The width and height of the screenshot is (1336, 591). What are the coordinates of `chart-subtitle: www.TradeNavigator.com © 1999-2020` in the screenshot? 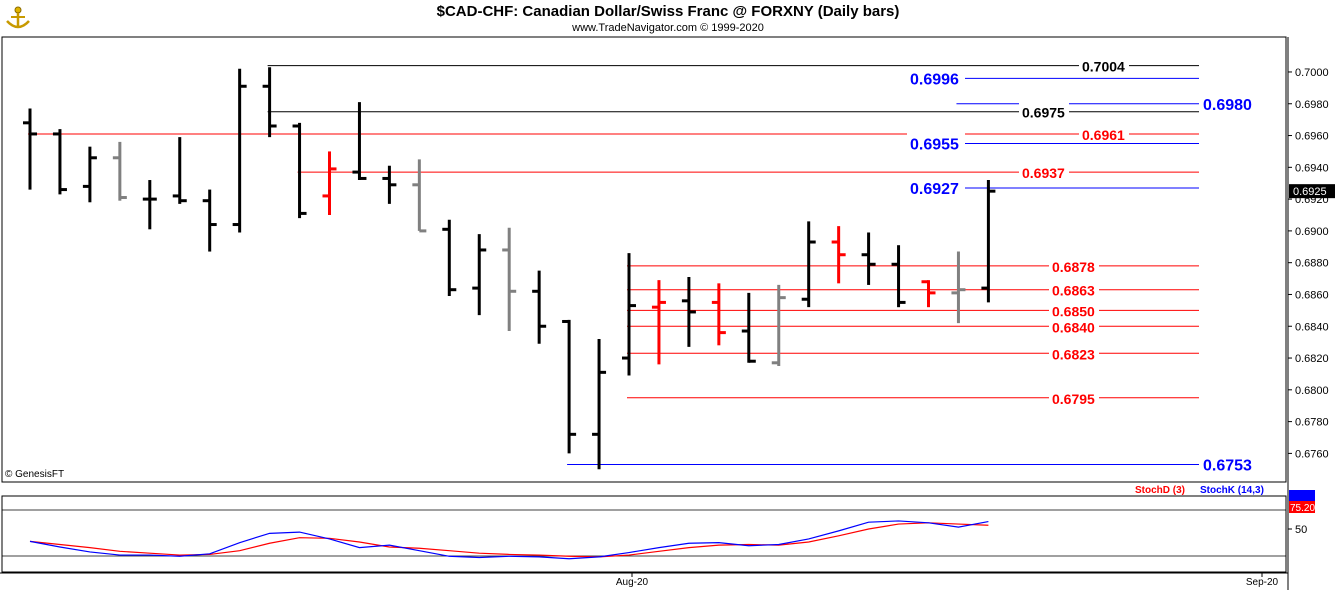 It's located at (668, 28).